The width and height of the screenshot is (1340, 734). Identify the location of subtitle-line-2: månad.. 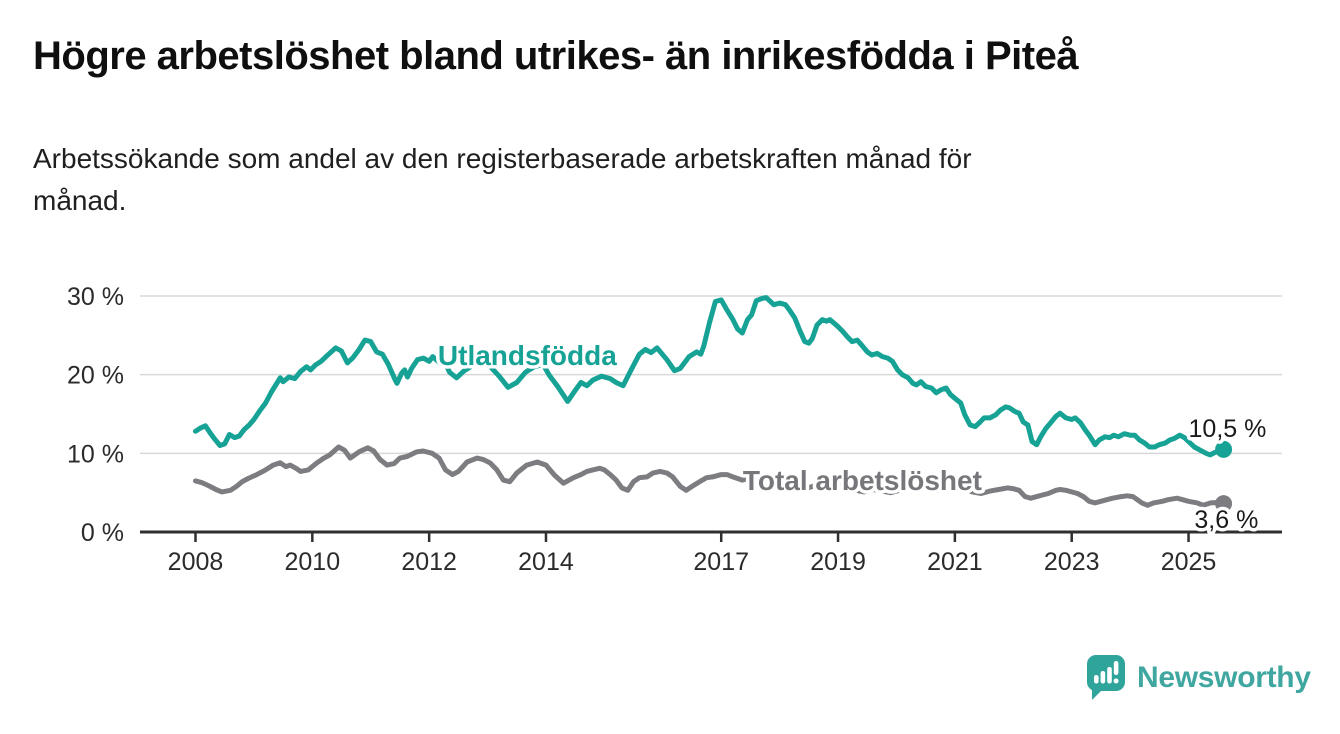
(80, 200).